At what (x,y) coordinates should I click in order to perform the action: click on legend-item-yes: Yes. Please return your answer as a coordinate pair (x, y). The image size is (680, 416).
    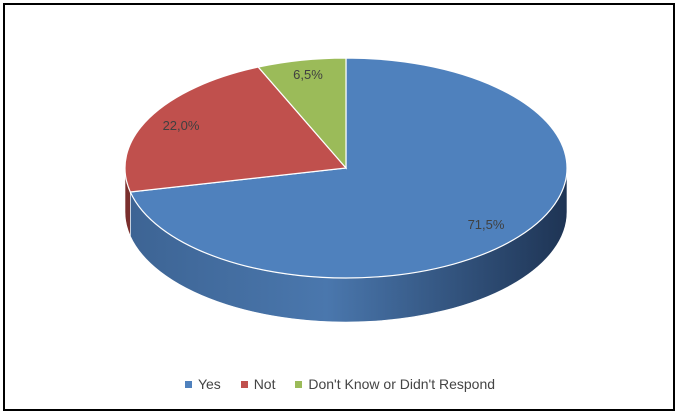
    Looking at the image, I should click on (202, 384).